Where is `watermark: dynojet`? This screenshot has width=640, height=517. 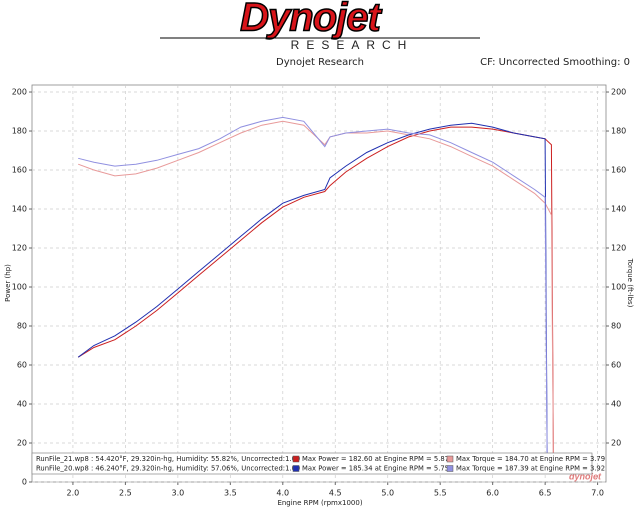 watermark: dynojet is located at coordinates (585, 476).